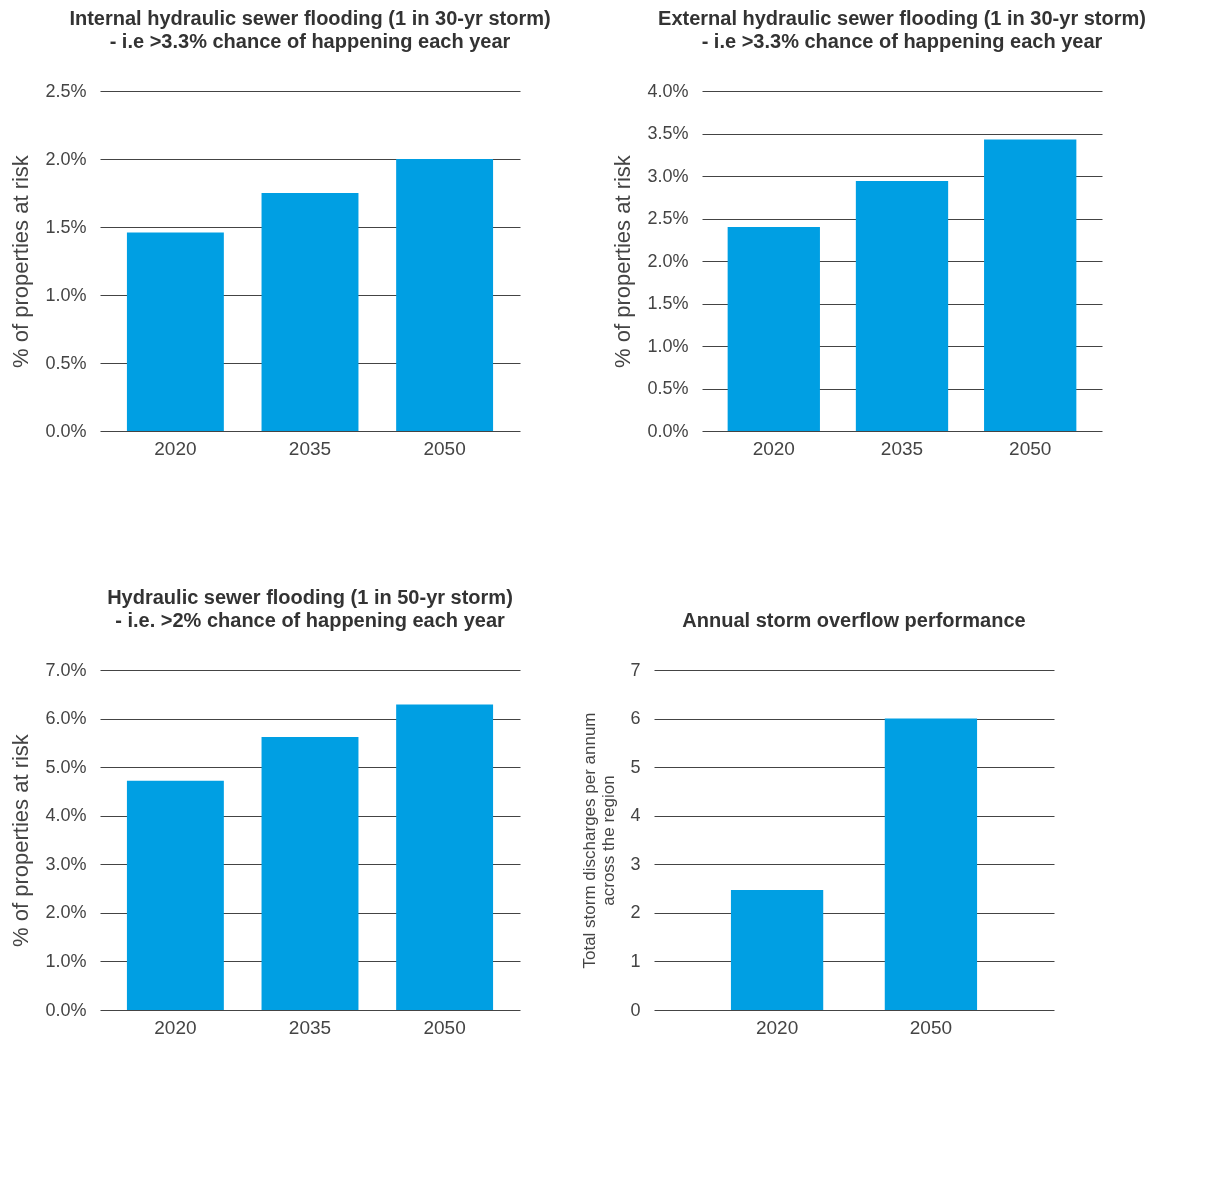 The image size is (1223, 1177). I want to click on y-tick-label: 3, so click(635, 863).